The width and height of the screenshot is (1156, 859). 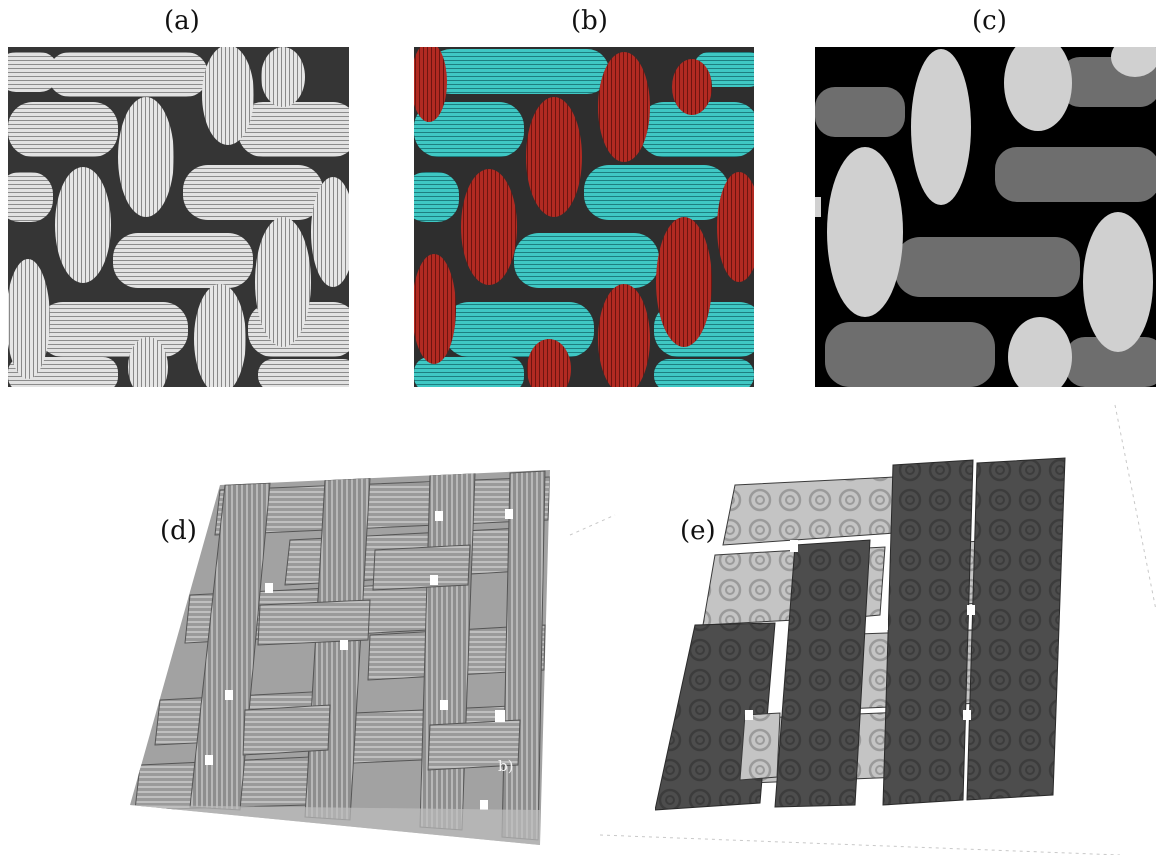 What do you see at coordinates (178, 531) in the screenshot?
I see `panel-label-d: (d)` at bounding box center [178, 531].